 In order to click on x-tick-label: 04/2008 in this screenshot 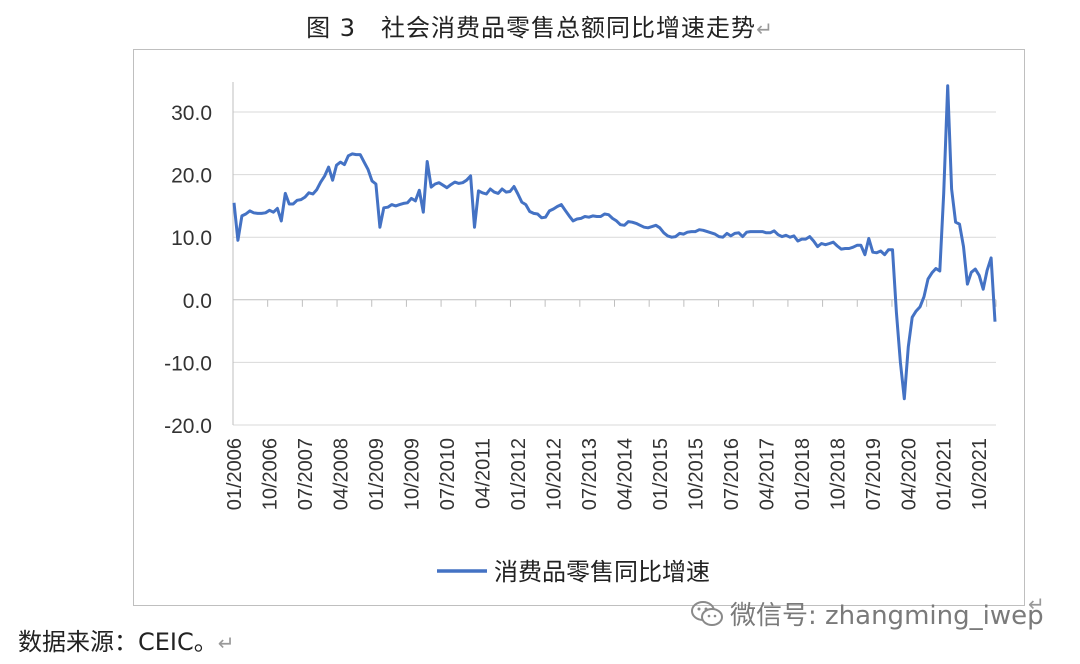, I will do `click(341, 474)`.